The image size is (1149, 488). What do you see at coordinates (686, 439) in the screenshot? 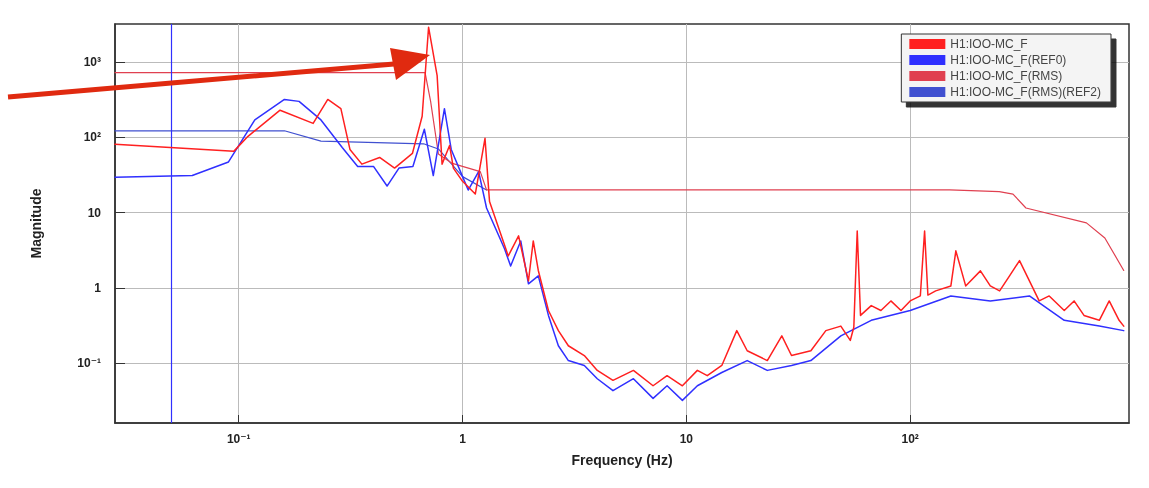
I see `x-tick-label: 10` at bounding box center [686, 439].